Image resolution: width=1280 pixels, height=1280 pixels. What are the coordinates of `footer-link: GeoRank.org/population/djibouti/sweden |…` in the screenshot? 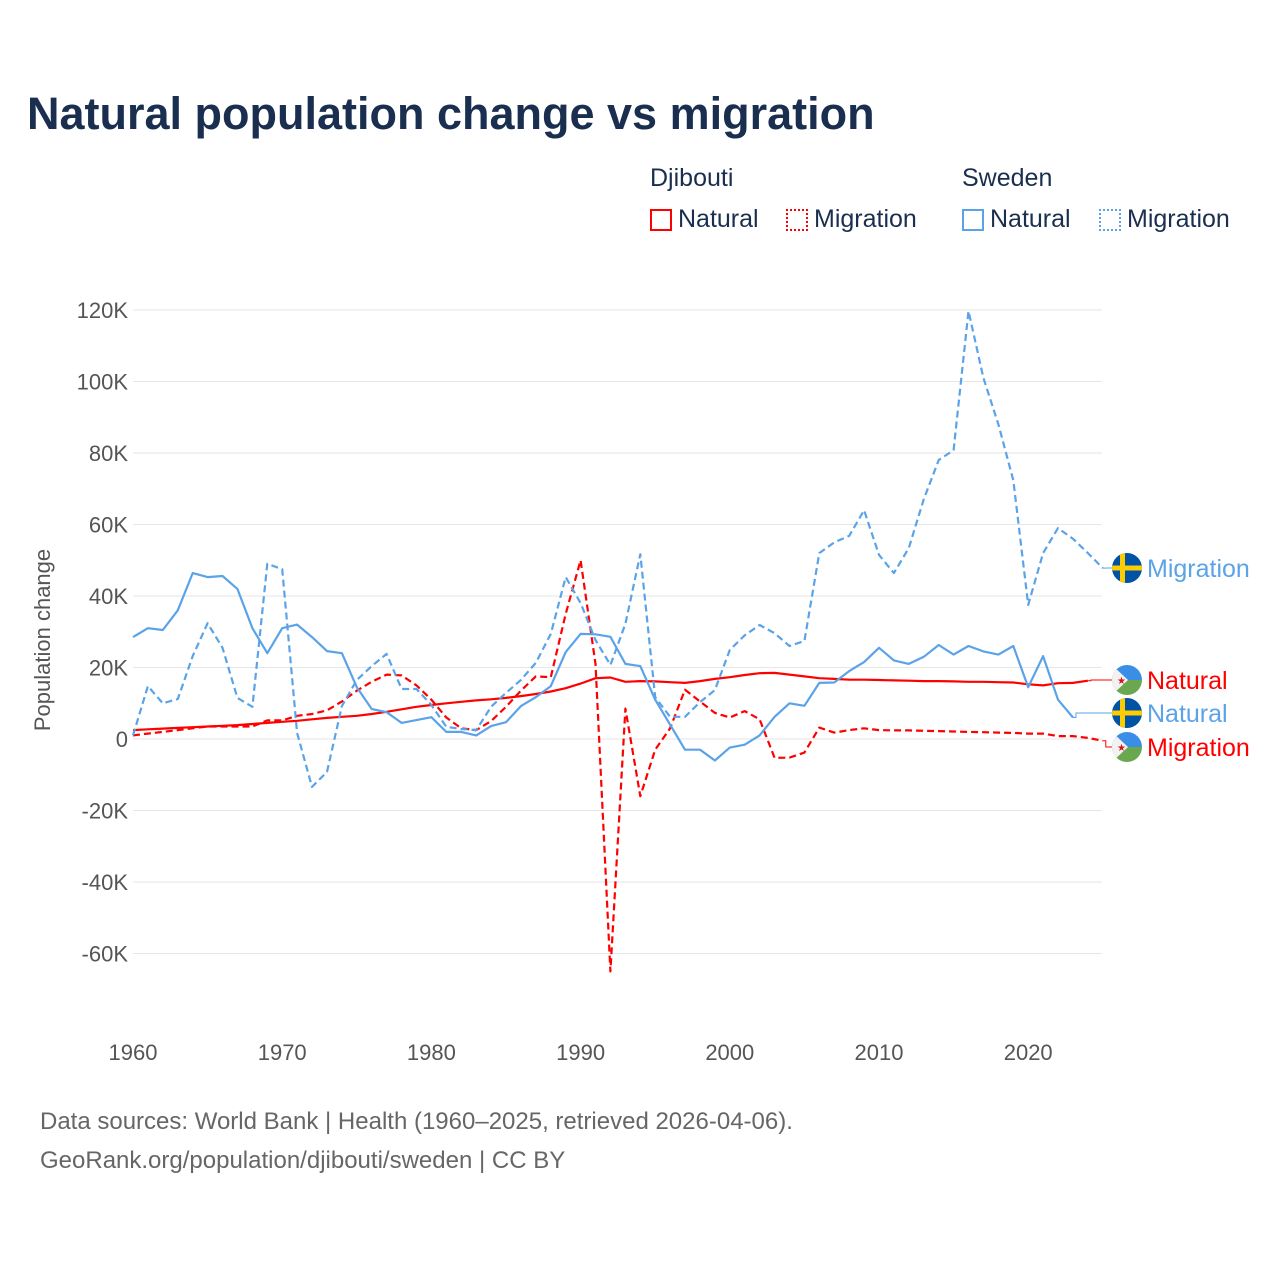 It's located at (303, 1160).